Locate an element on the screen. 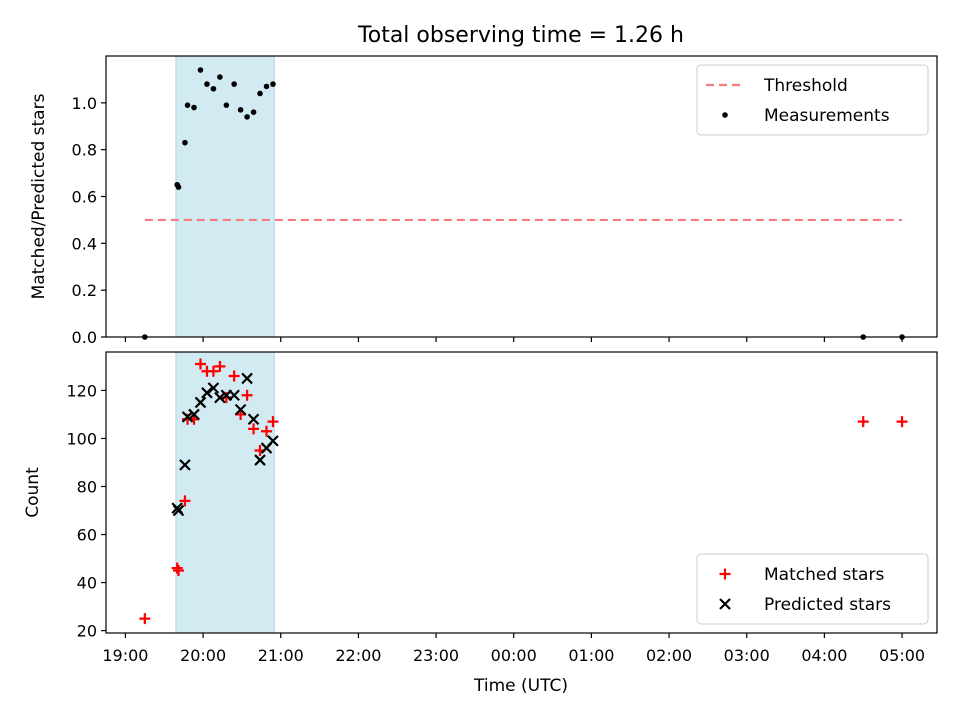 The width and height of the screenshot is (960, 720). x-tick-label: 20:00 is located at coordinates (203, 655).